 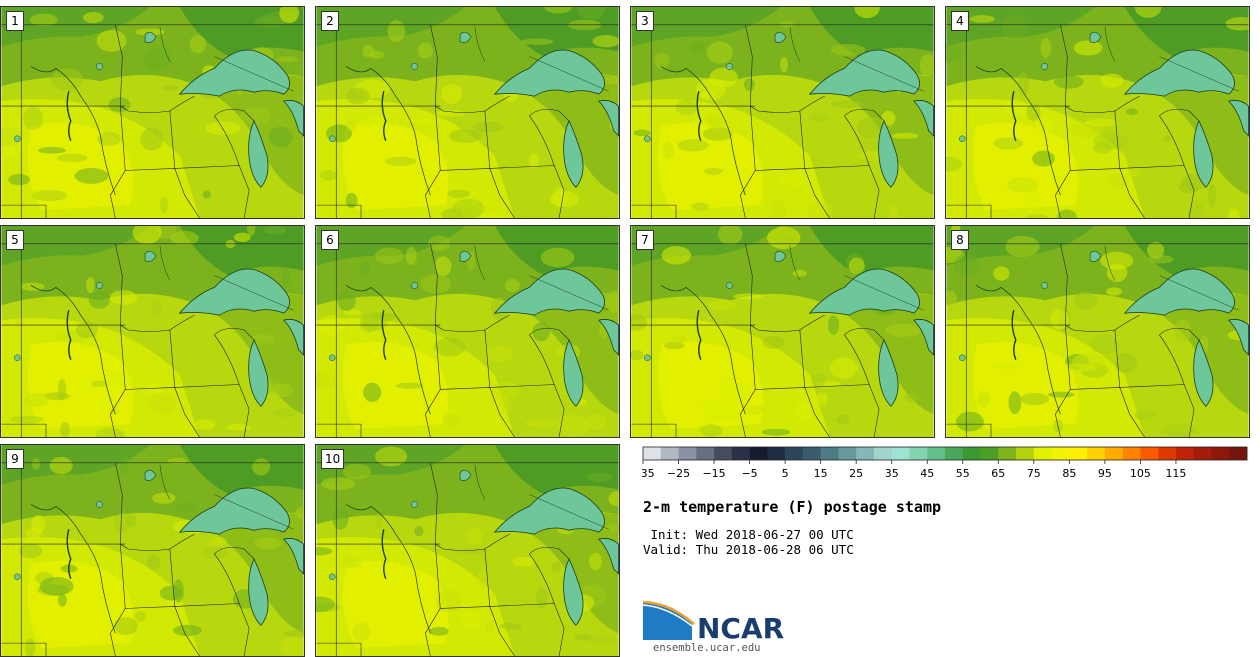 I want to click on colorbar-tick-label: 5, so click(x=785, y=473).